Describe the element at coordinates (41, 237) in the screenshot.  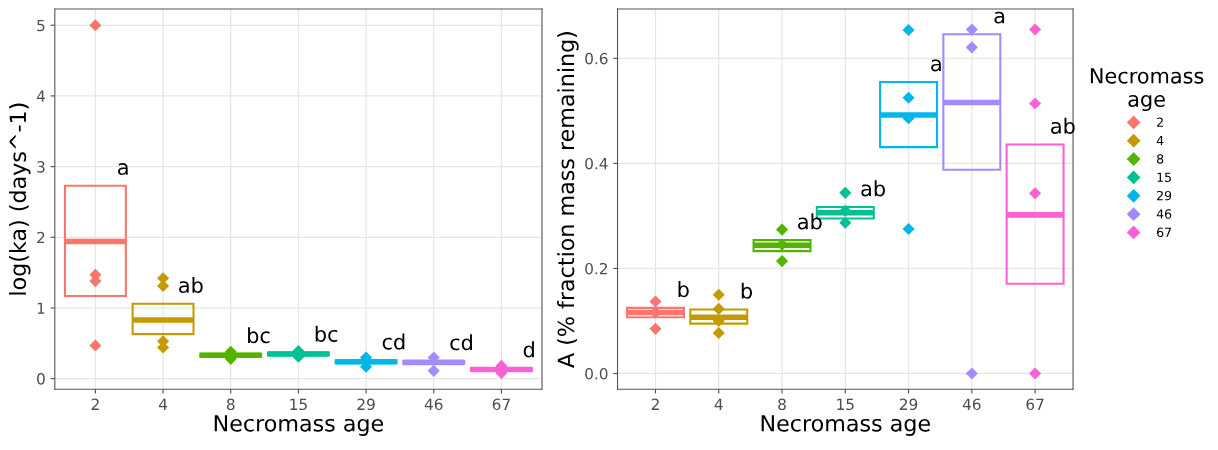
I see `y-tick-label: 2` at that location.